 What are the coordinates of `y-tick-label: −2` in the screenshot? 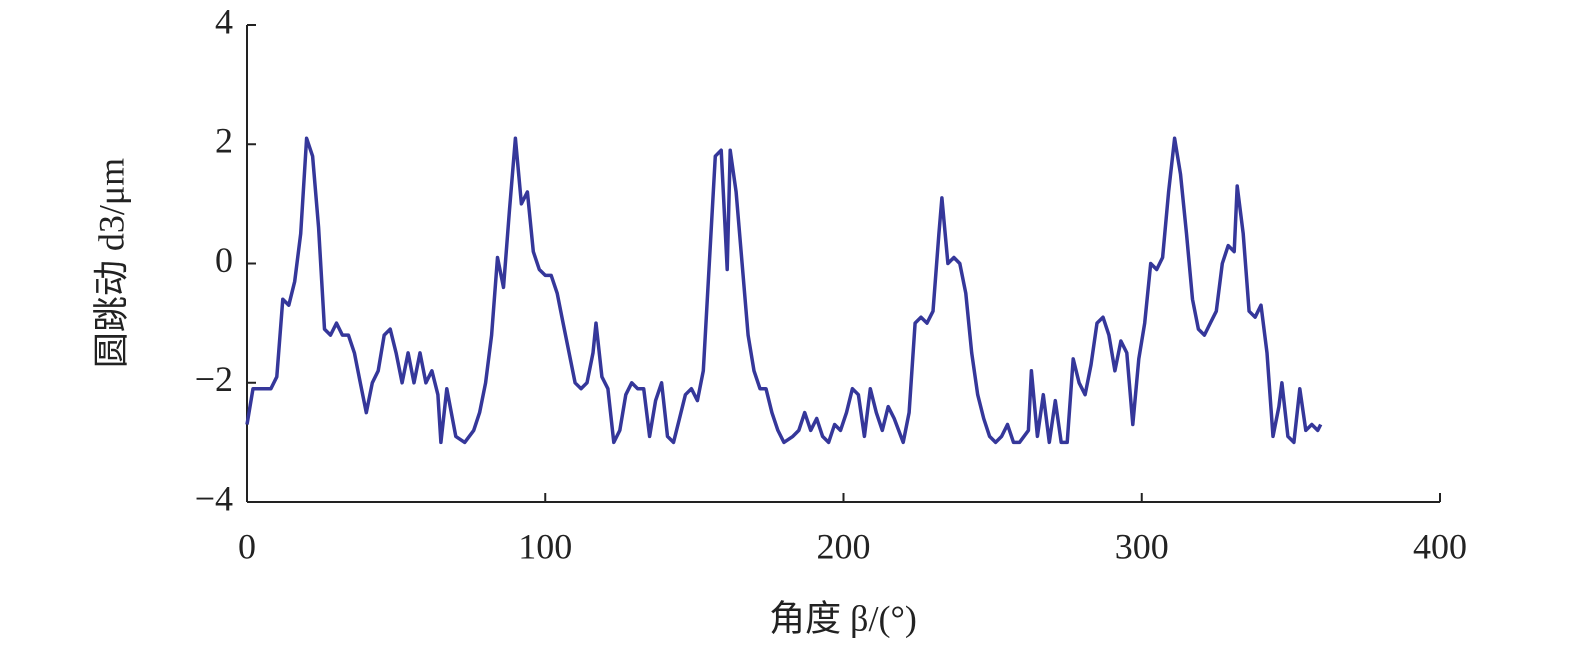 It's located at (214, 379).